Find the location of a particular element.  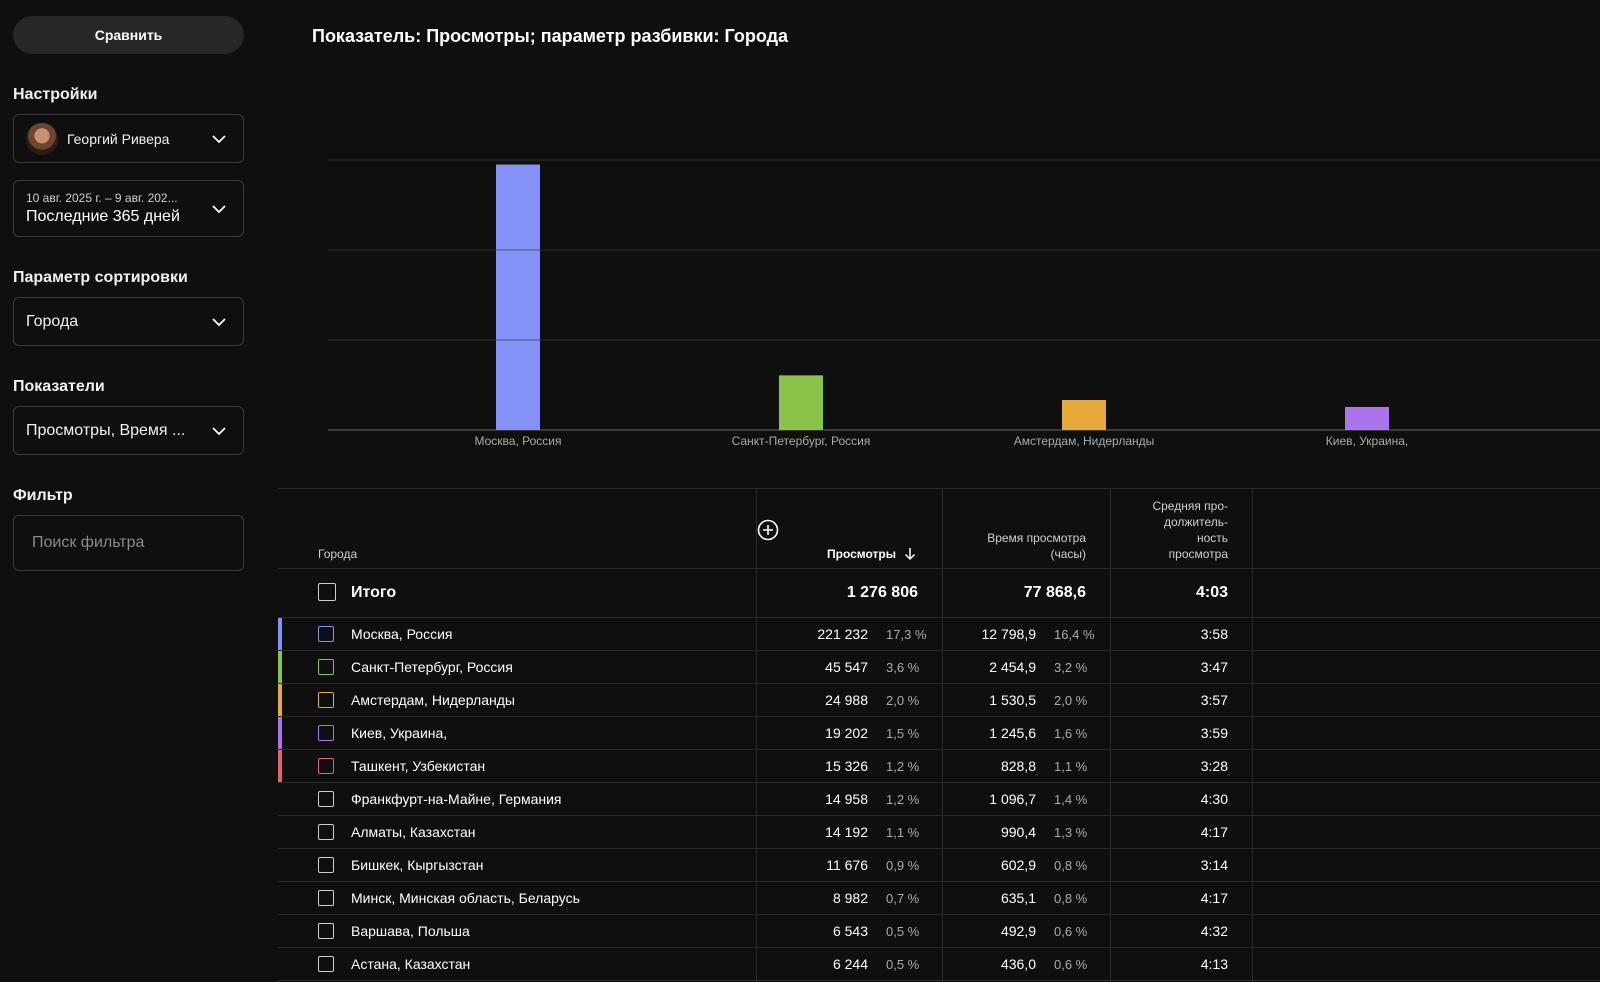

row-watch-time: 602,9 is located at coordinates (1018, 865).